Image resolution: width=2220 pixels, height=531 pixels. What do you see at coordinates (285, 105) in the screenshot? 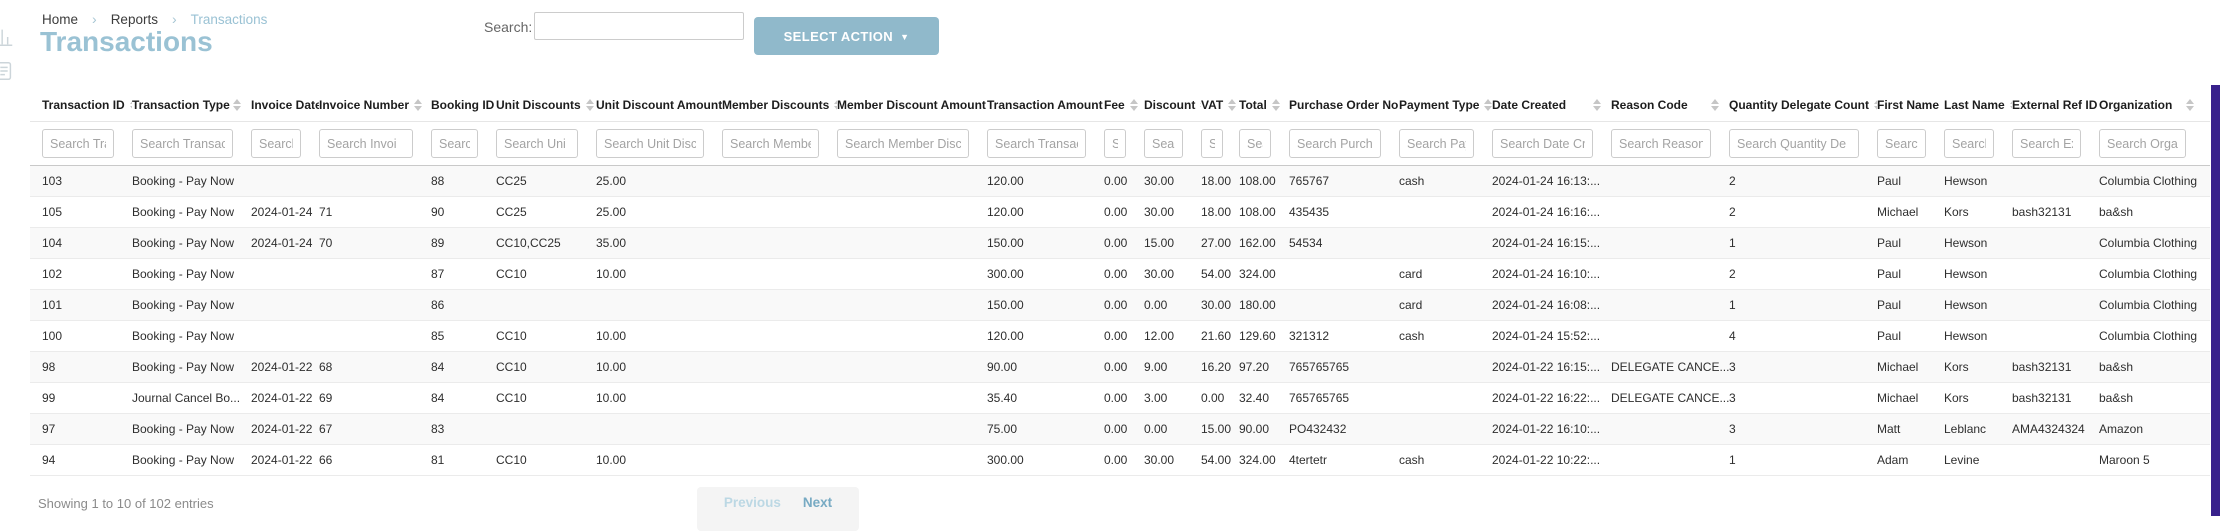
I see `column-header-invoice-date: Invoice Date` at bounding box center [285, 105].